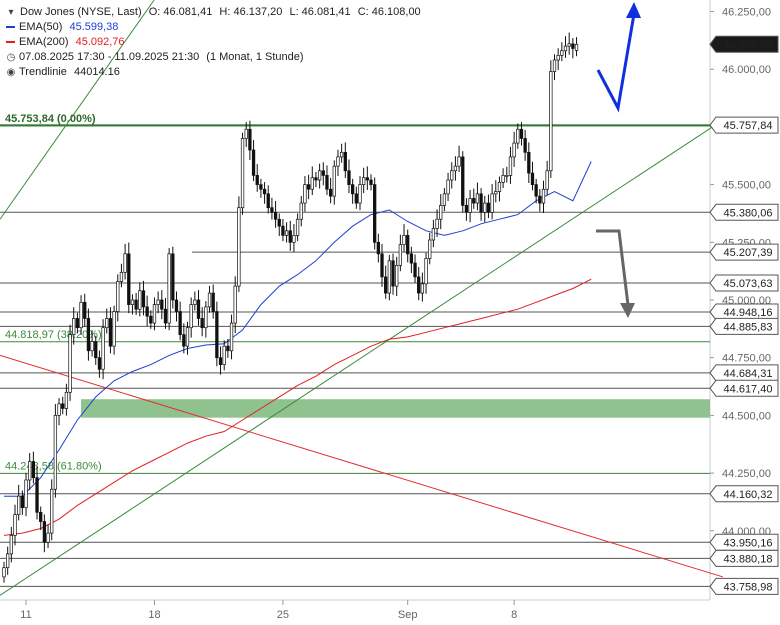 The image size is (780, 625). I want to click on level-tag-7-label: 44.617,40, so click(748, 389).